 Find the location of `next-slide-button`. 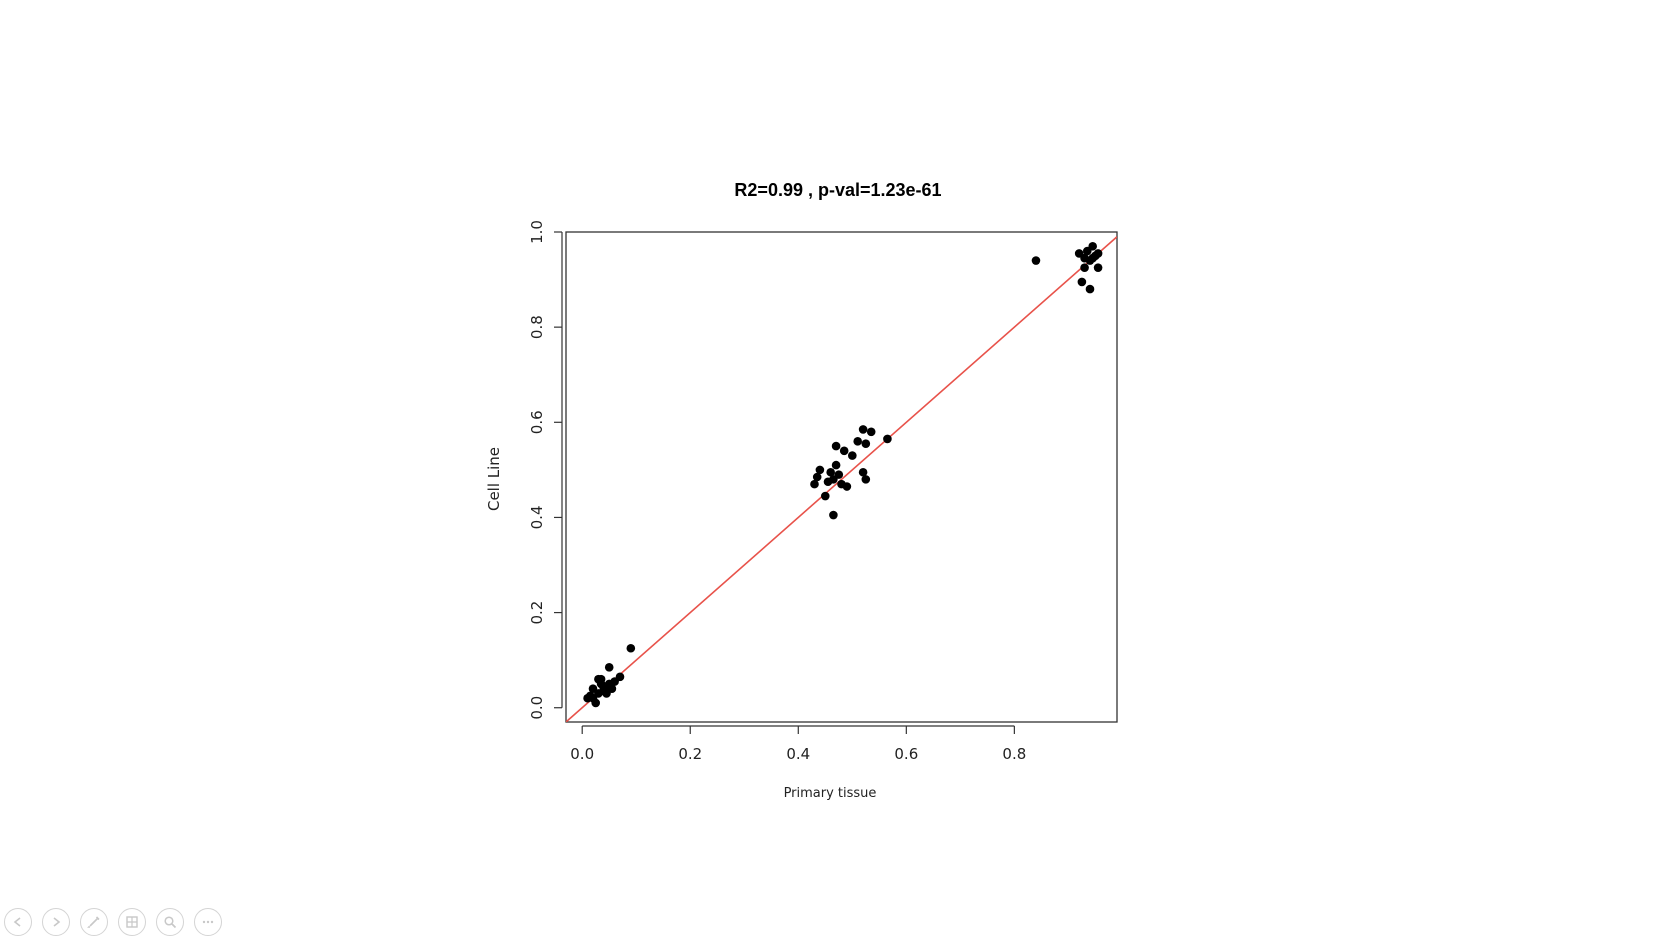

next-slide-button is located at coordinates (56, 922).